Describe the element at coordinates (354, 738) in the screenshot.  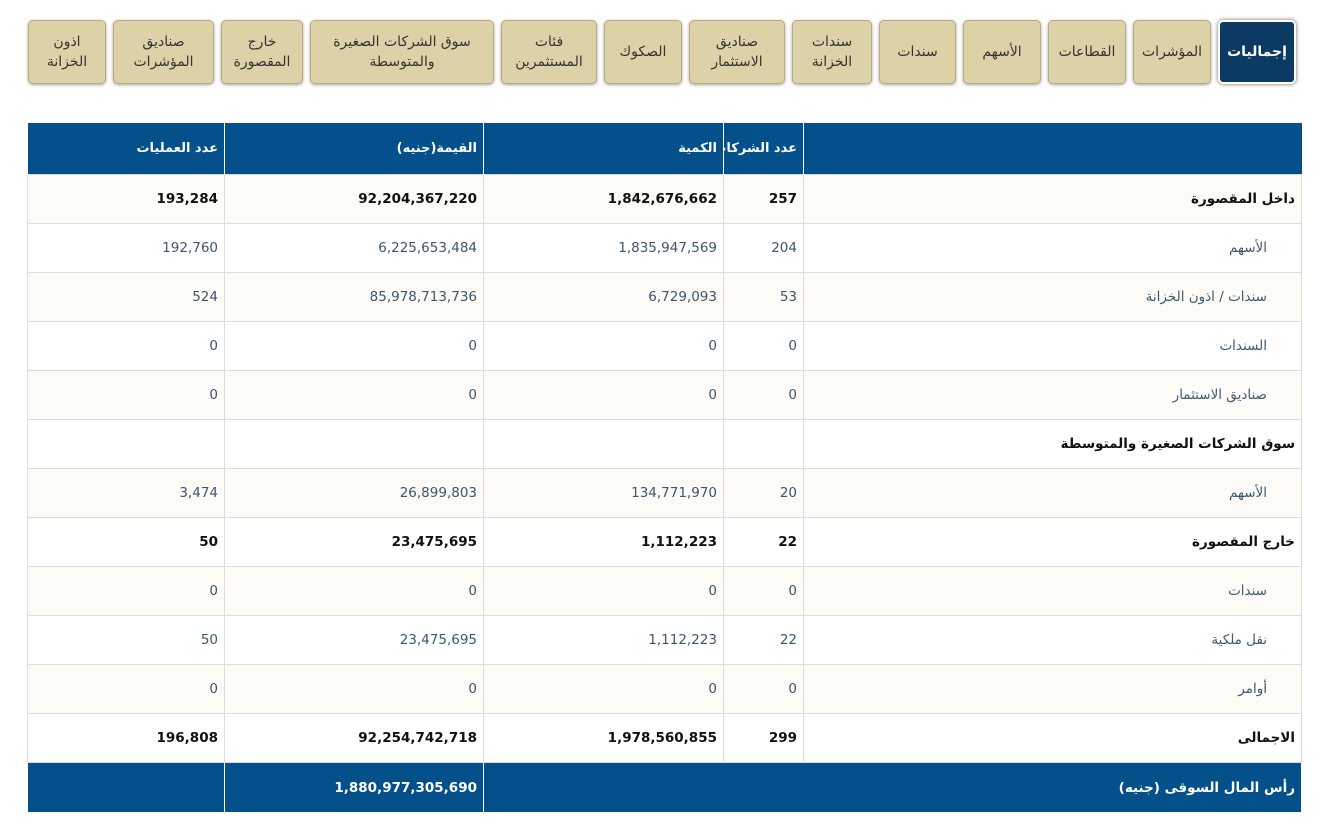
I see `cell: 92,254,742,718` at that location.